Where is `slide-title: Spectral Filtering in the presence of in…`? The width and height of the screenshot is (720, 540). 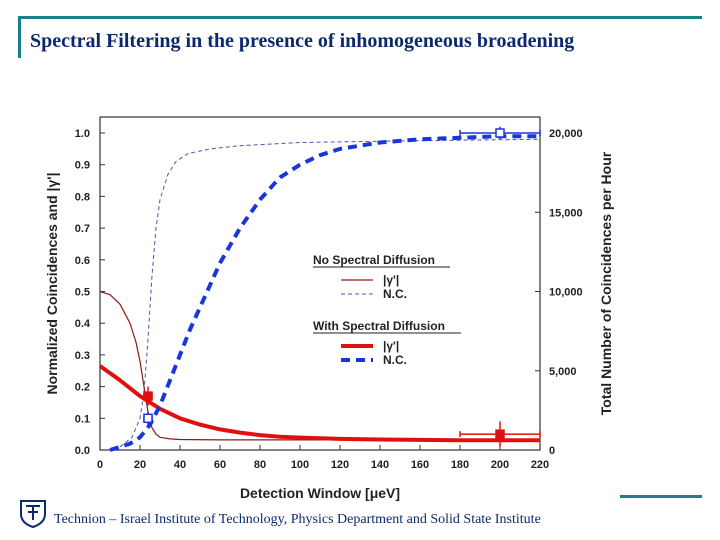 slide-title: Spectral Filtering in the presence of in… is located at coordinates (302, 41).